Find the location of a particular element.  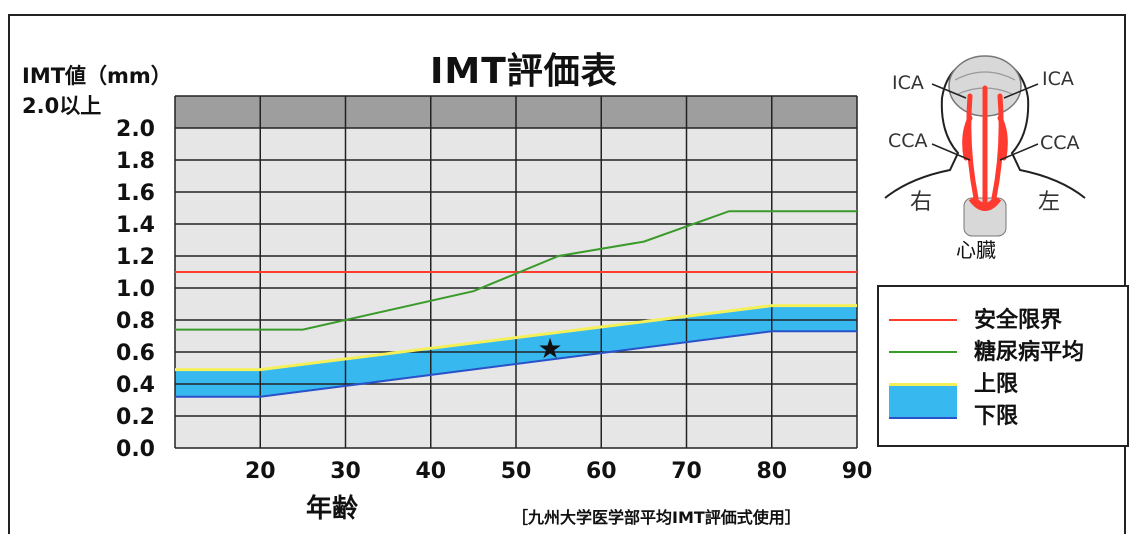

ica-right-label: ICA is located at coordinates (908, 83).